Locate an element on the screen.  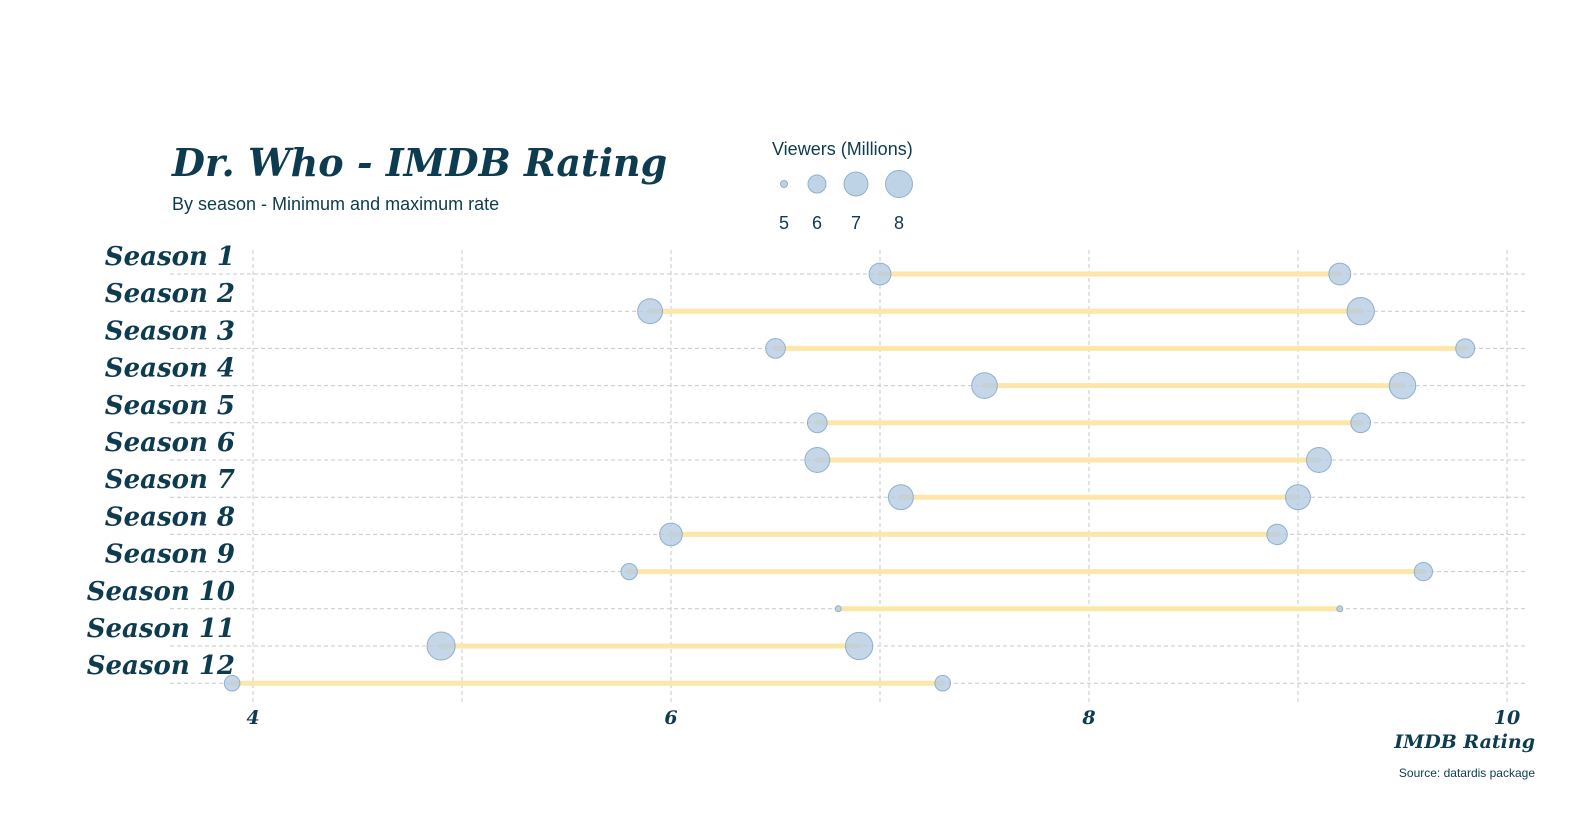
season-label: Season 8 is located at coordinates (170, 517).